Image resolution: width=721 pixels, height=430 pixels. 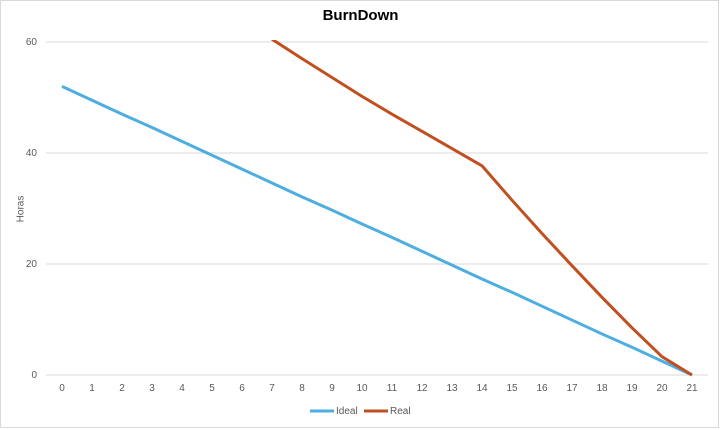 I want to click on x-tick-label: 7, so click(x=272, y=388).